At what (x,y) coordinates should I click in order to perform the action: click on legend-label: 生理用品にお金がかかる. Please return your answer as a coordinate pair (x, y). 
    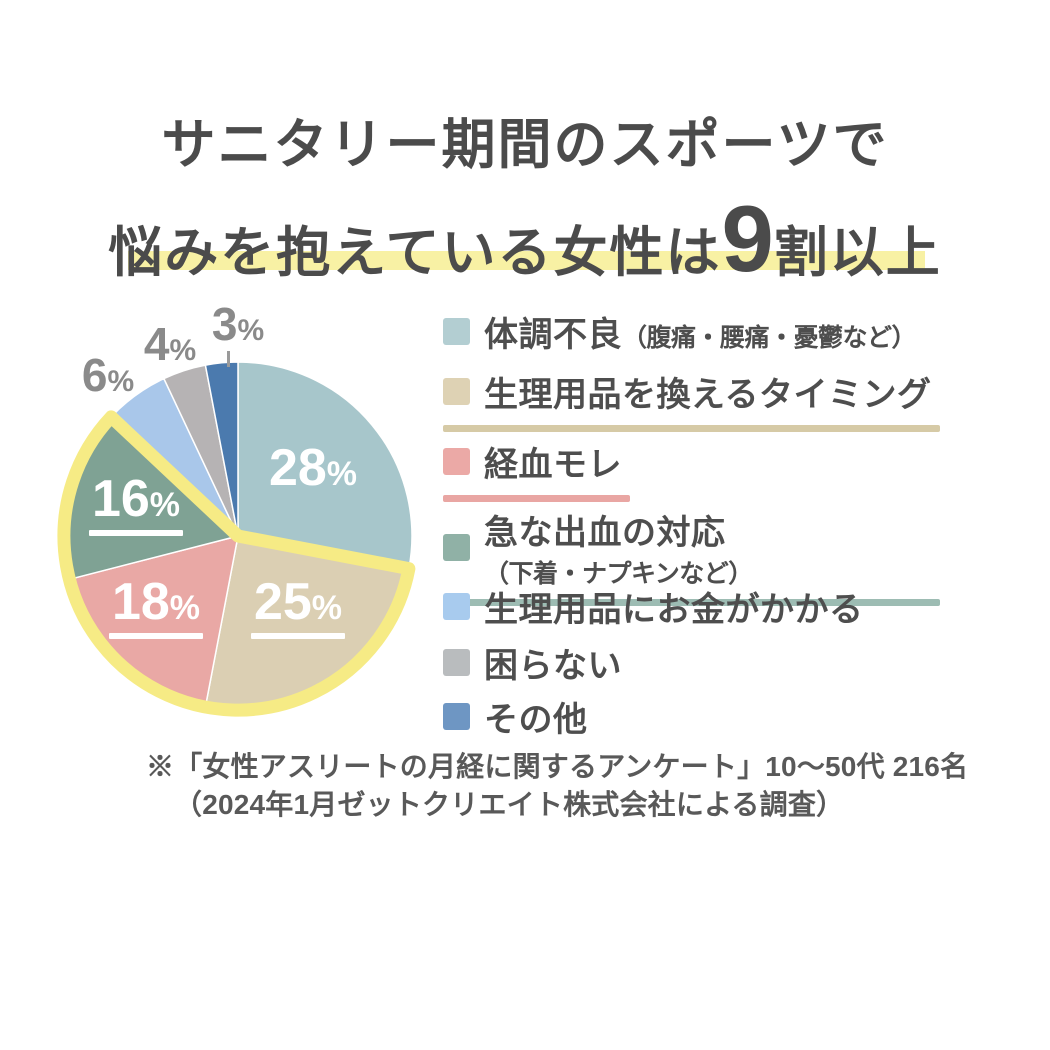
    Looking at the image, I should click on (674, 610).